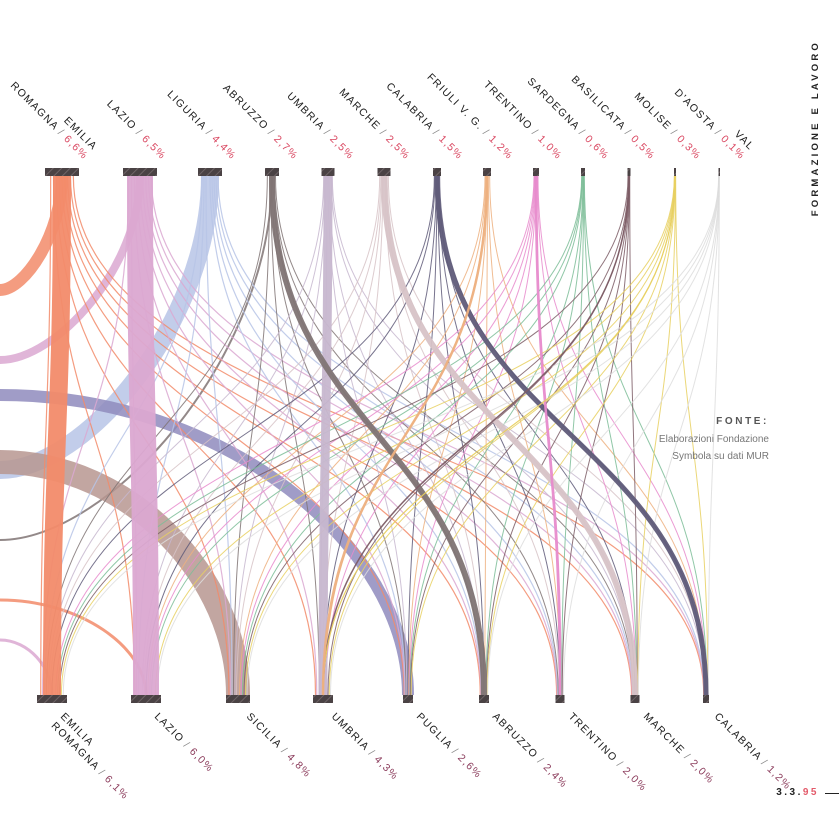 This screenshot has width=839, height=839. What do you see at coordinates (642, 147) in the screenshot?
I see `node-value: 0,5%` at bounding box center [642, 147].